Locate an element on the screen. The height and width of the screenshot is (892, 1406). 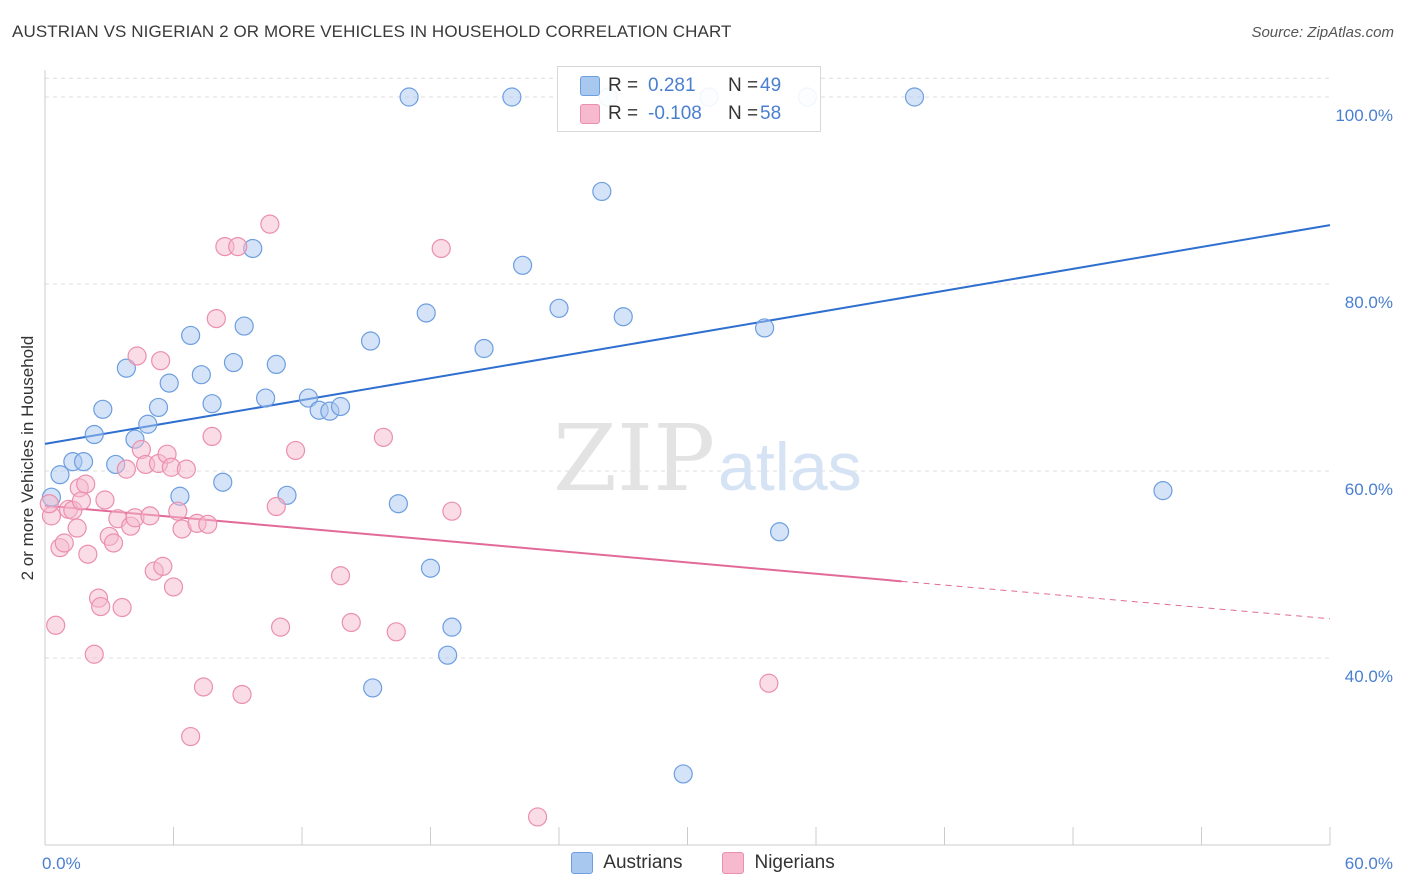
source-credit: Source: ZipAtlas.com is located at coordinates (1322, 32).